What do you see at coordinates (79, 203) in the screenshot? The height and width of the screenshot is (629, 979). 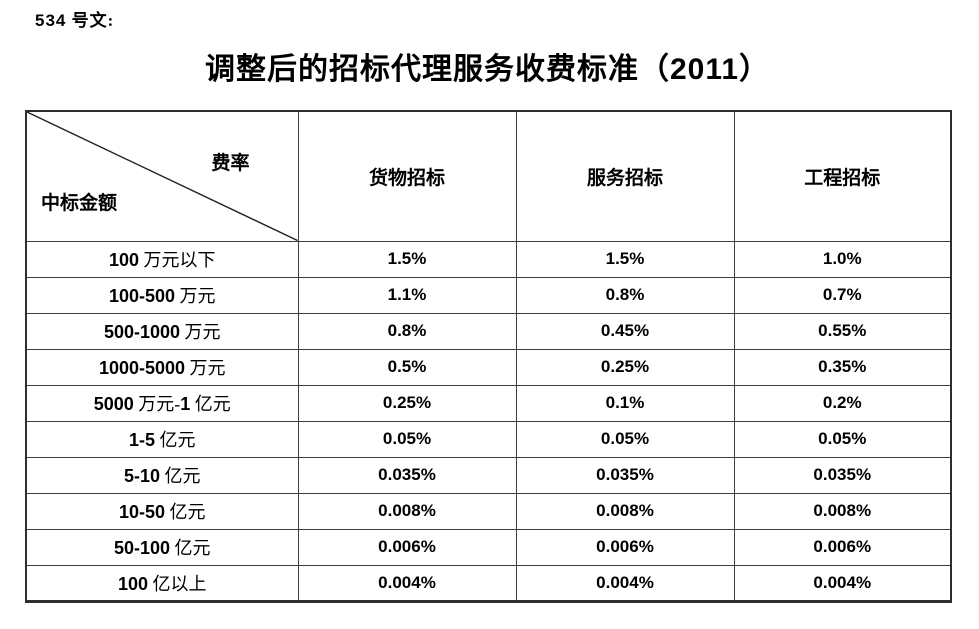 I see `corner-label-amount: 中标金额` at bounding box center [79, 203].